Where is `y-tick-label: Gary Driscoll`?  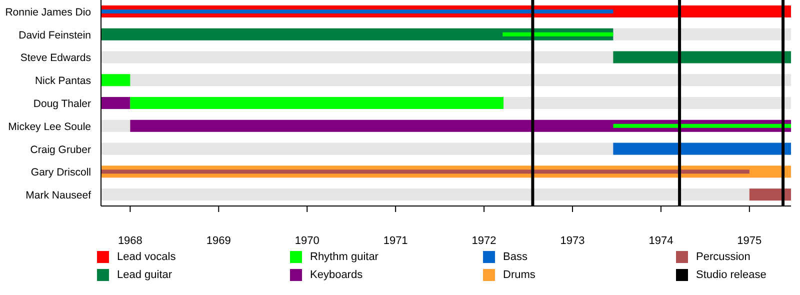 y-tick-label: Gary Driscoll is located at coordinates (60, 172).